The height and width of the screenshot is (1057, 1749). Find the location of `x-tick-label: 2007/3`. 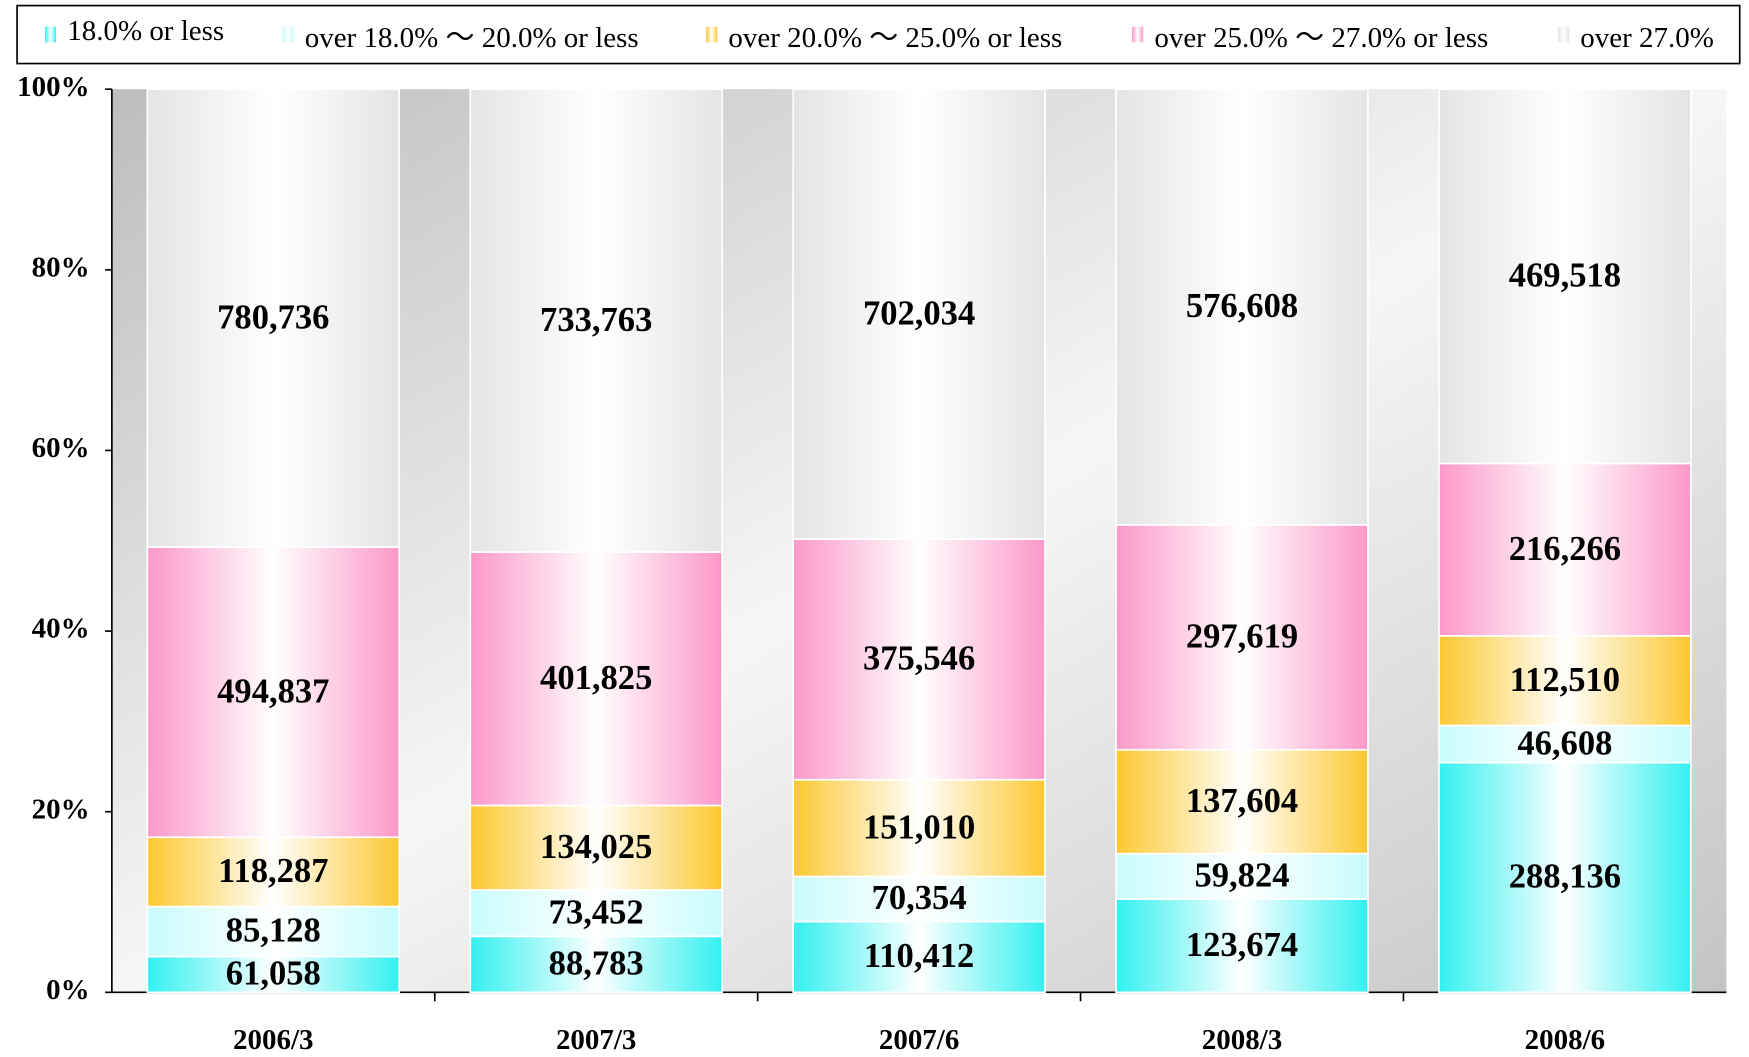

x-tick-label: 2007/3 is located at coordinates (596, 1040).